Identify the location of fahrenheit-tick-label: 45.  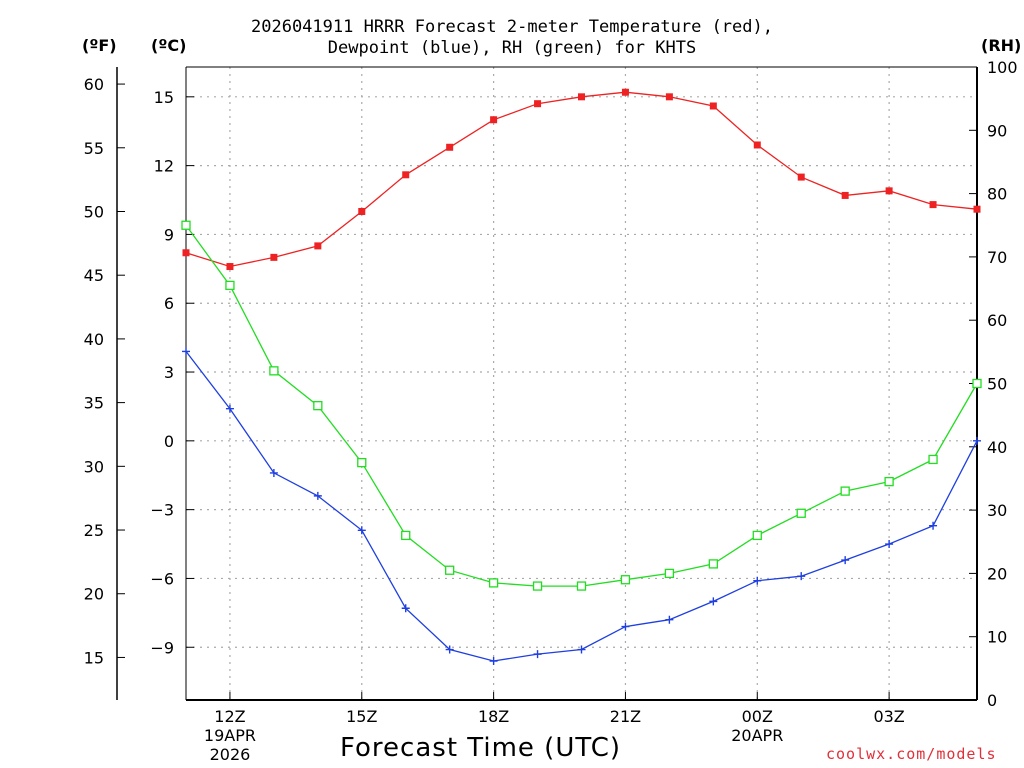
(94, 275).